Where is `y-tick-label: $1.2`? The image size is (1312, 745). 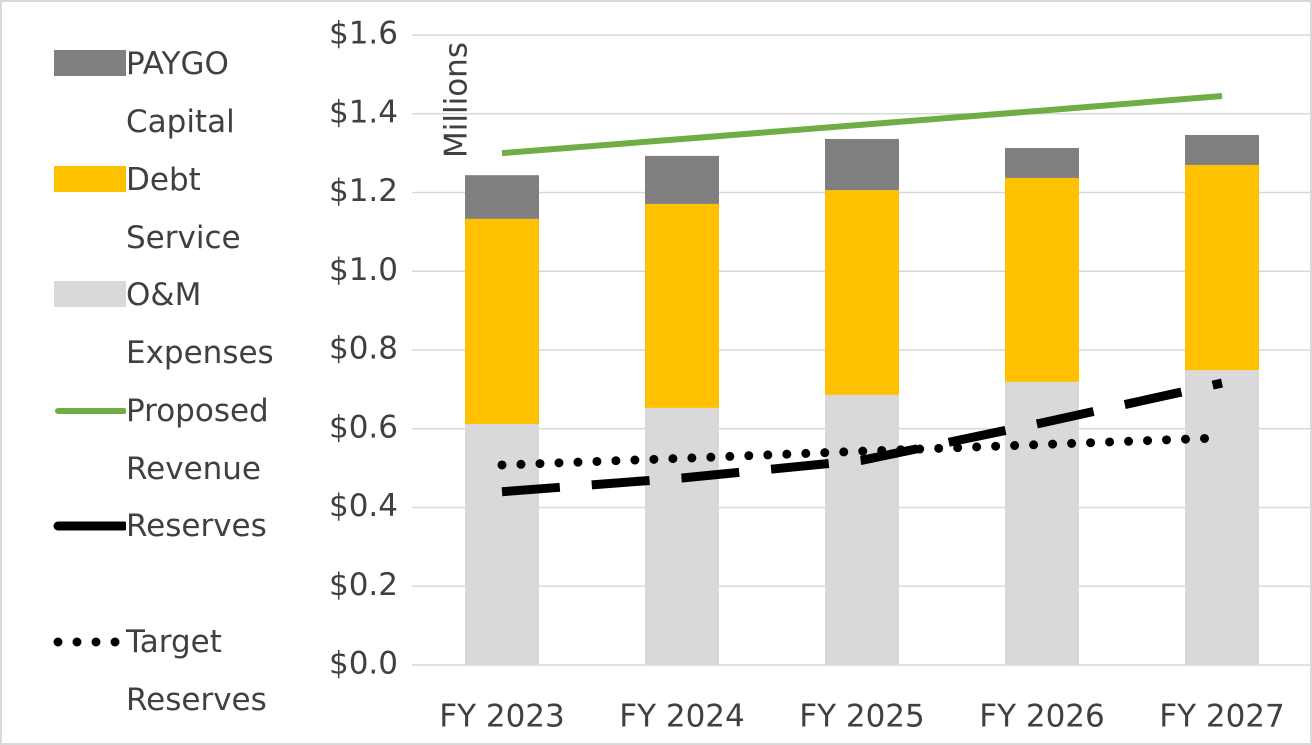
y-tick-label: $1.2 is located at coordinates (363, 191).